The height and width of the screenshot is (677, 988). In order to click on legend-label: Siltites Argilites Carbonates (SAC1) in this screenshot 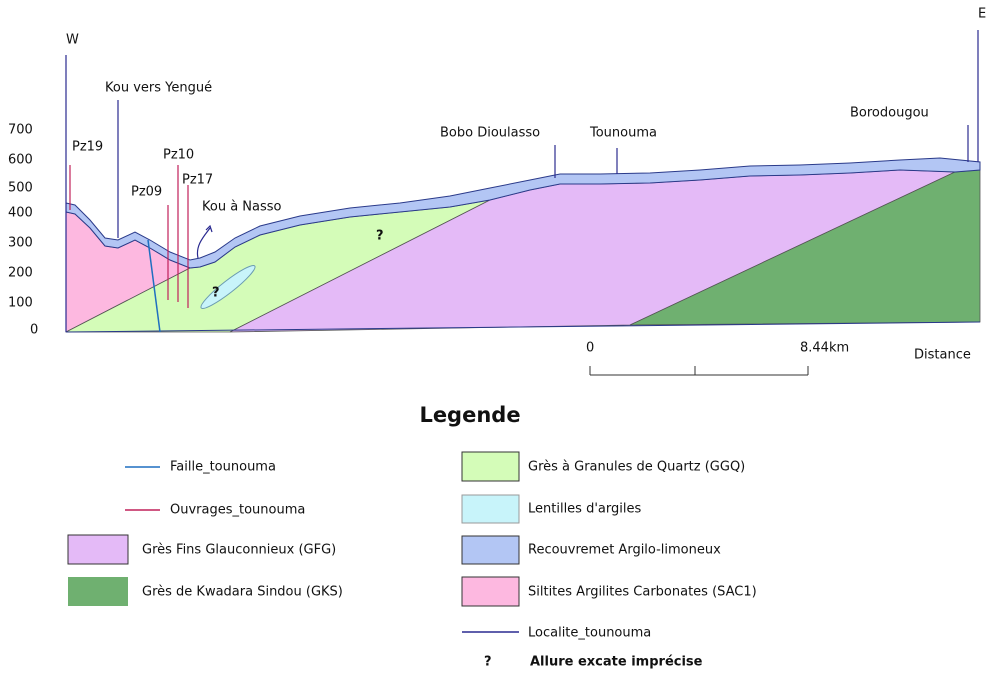, I will do `click(642, 592)`.